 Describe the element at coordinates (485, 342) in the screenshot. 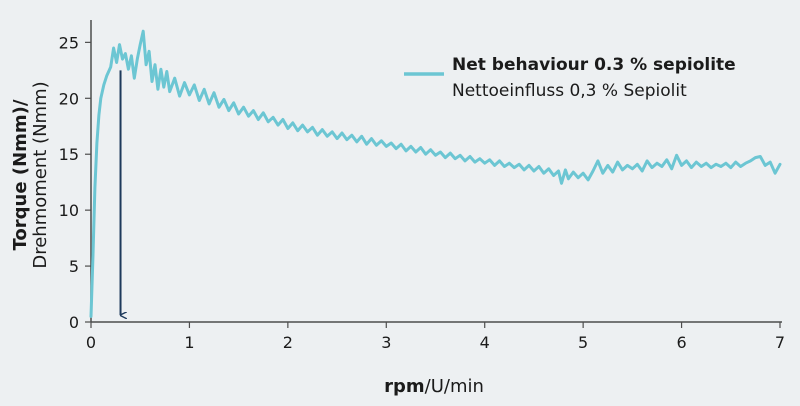

I see `x-tick-label: 4` at that location.